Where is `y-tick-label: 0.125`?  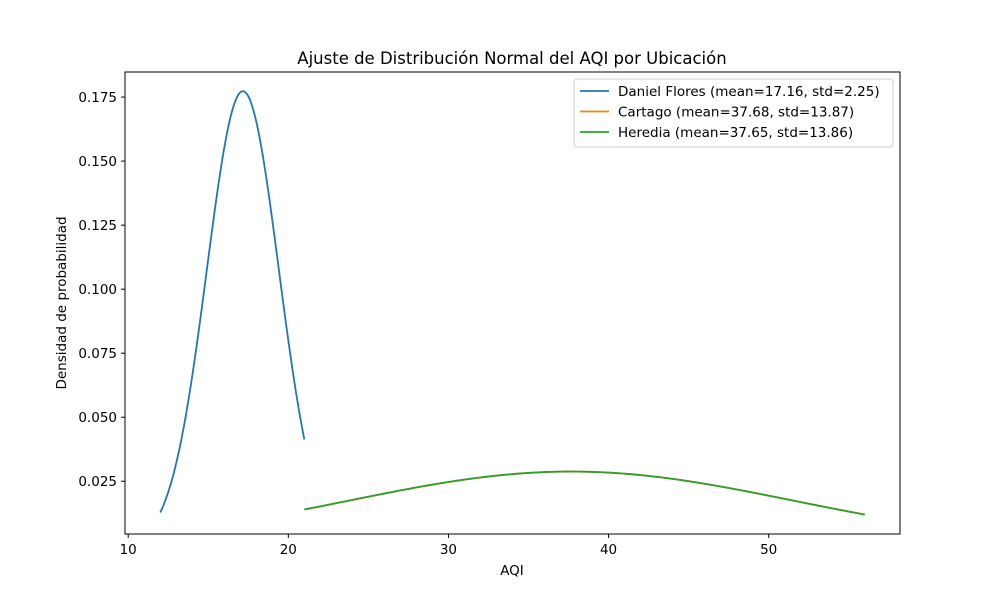 y-tick-label: 0.125 is located at coordinates (97, 226).